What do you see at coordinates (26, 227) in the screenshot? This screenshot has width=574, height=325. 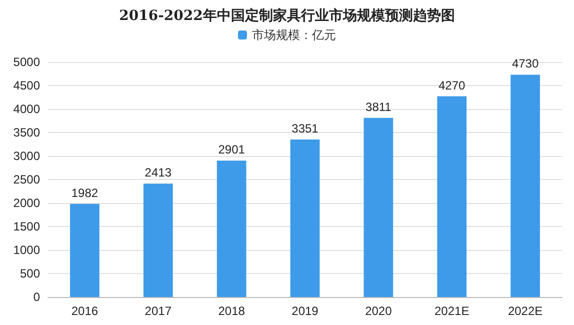 I see `y-tick-label: 1500` at bounding box center [26, 227].